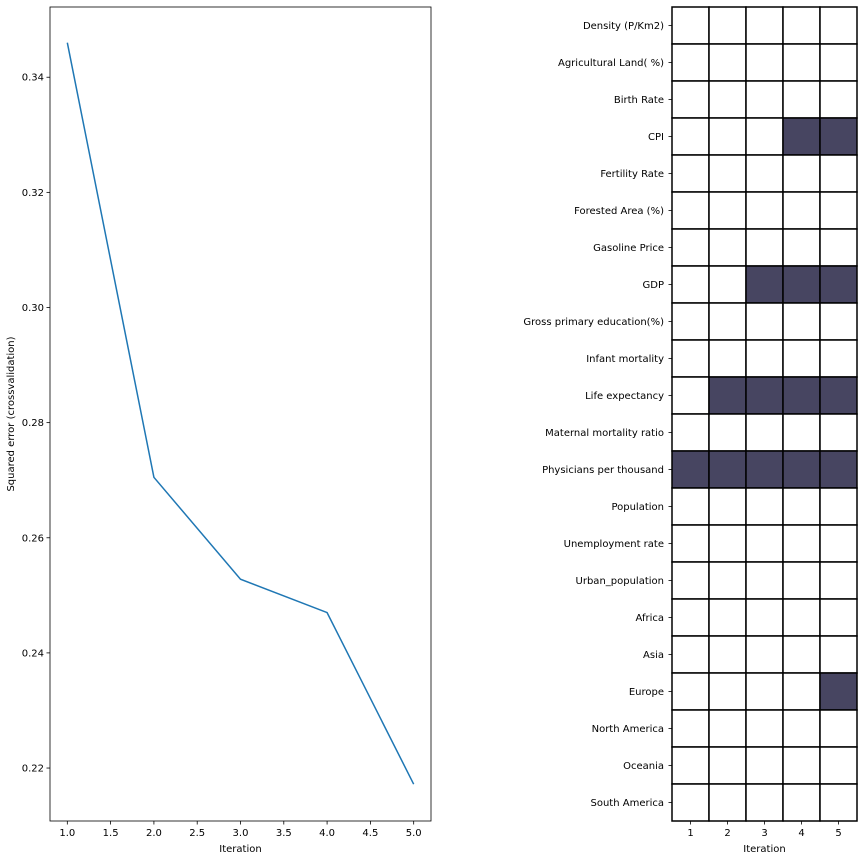 The image size is (864, 860). What do you see at coordinates (632, 174) in the screenshot?
I see `heatmap-row-label: Fertility Rate` at bounding box center [632, 174].